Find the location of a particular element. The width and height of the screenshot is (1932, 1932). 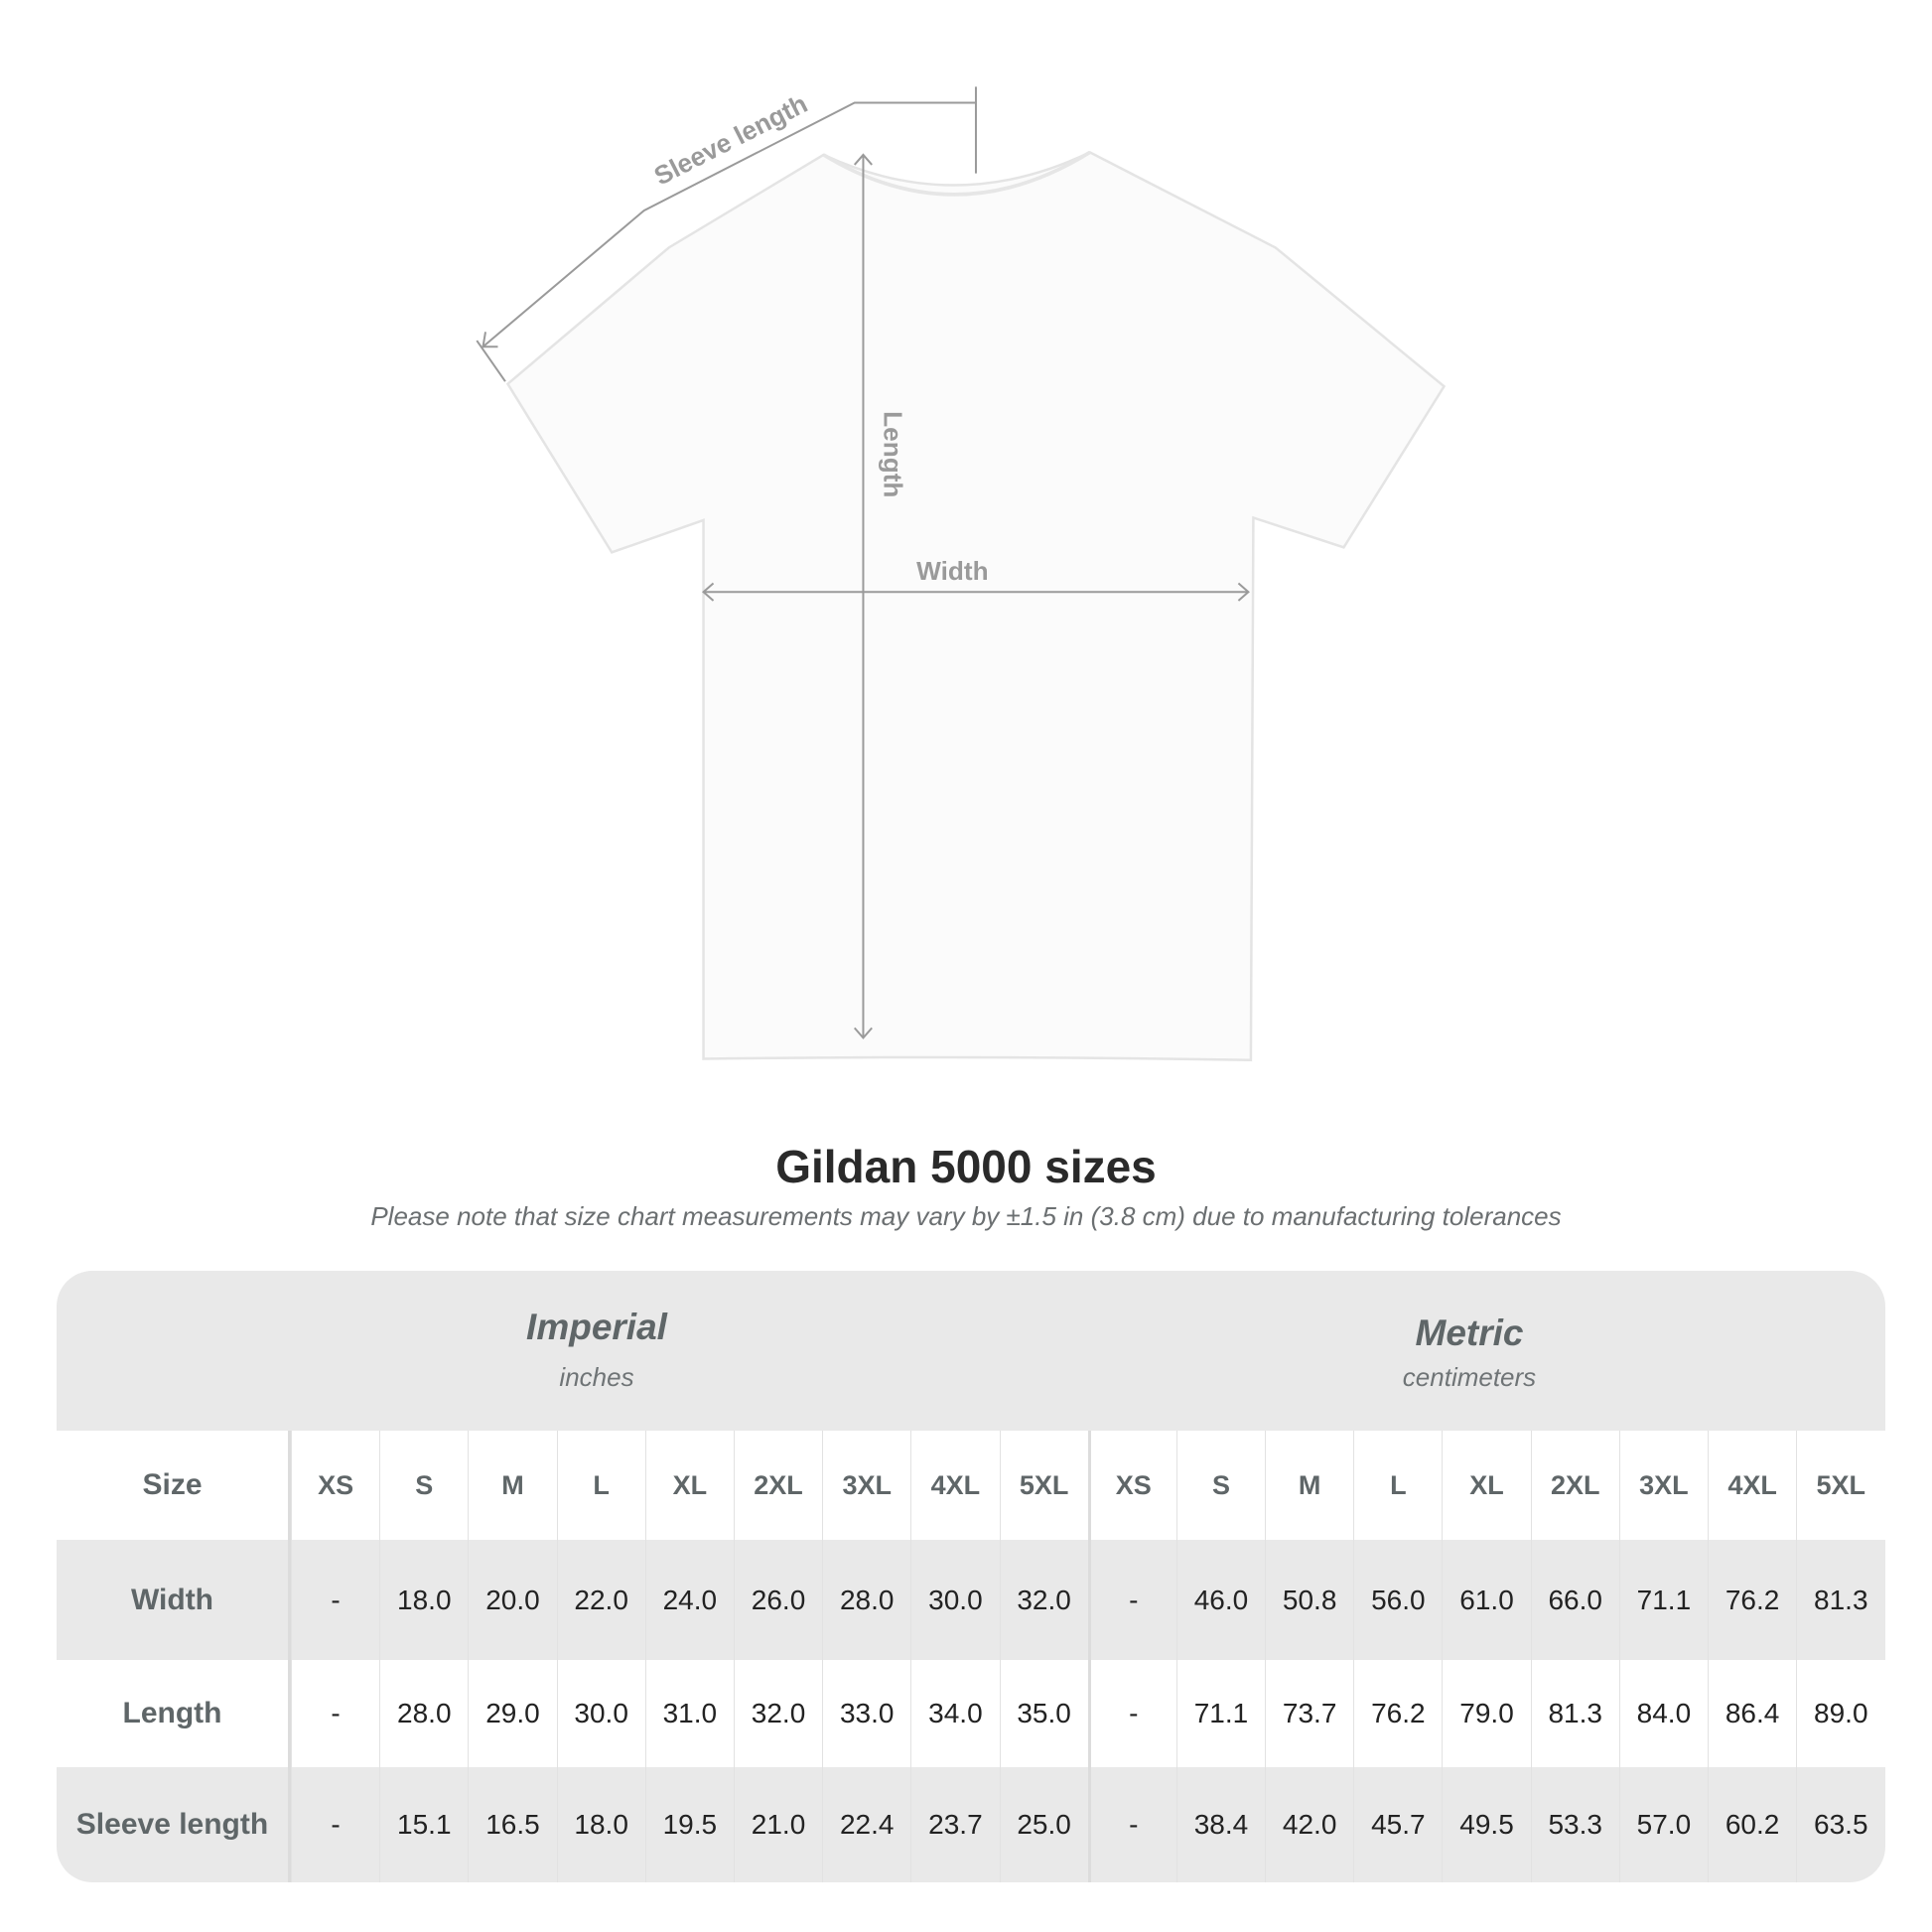

value-cell: 31.0 is located at coordinates (689, 1714).